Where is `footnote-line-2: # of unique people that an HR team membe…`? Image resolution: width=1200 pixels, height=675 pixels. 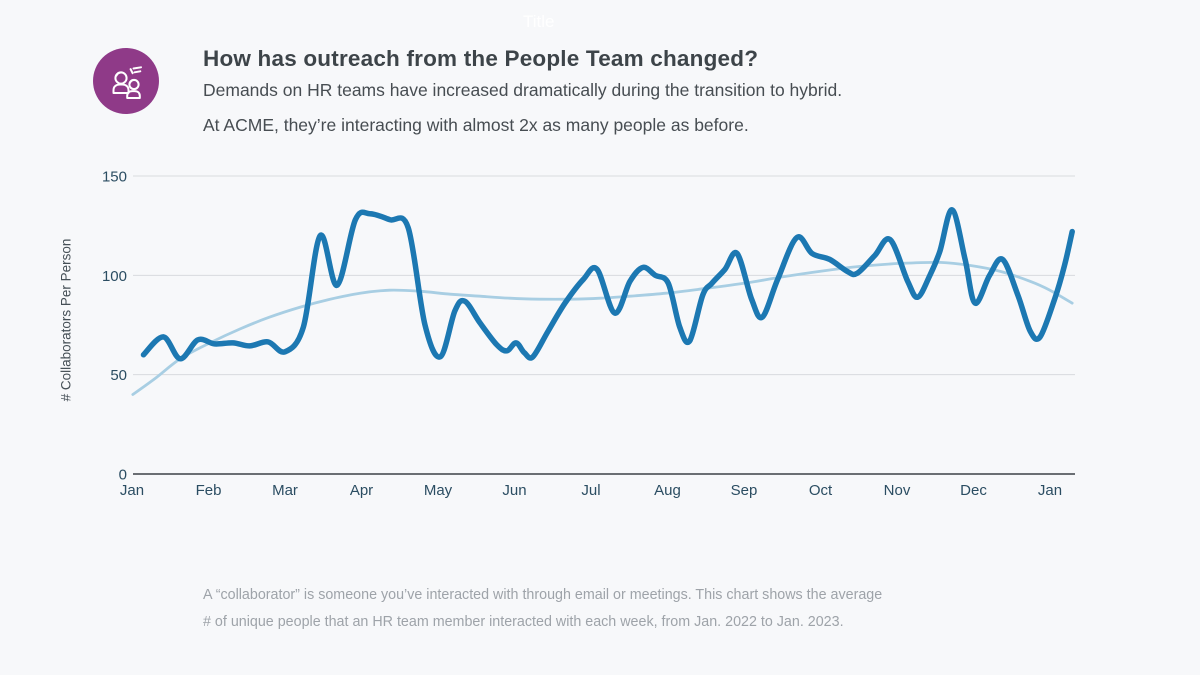 footnote-line-2: # of unique people that an HR team membe… is located at coordinates (523, 622).